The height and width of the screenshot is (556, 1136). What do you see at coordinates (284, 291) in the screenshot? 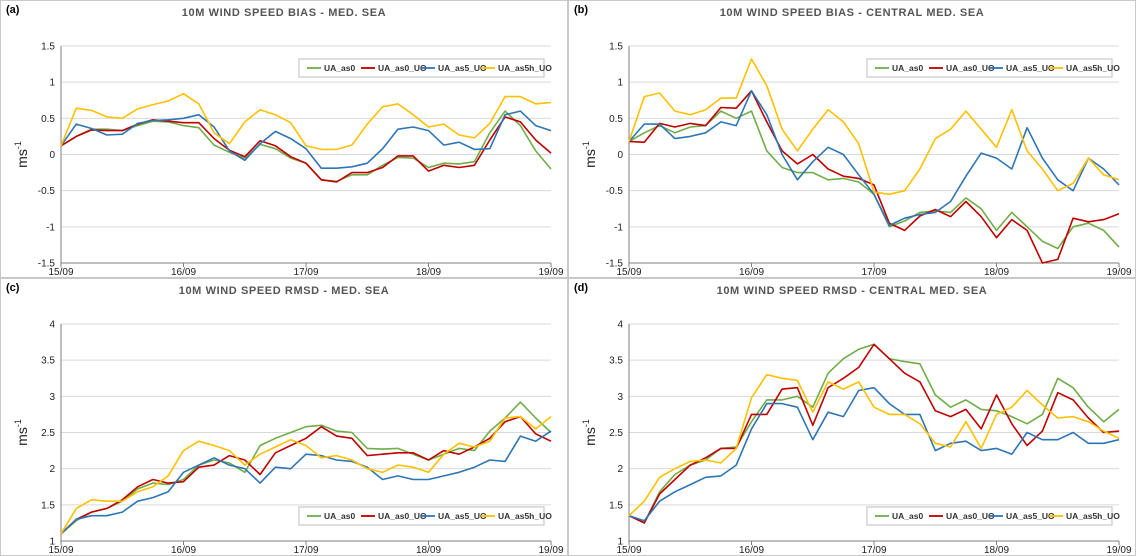
I see `chart-title: 10M WIND SPEED RMSD - MED. SEA` at bounding box center [284, 291].